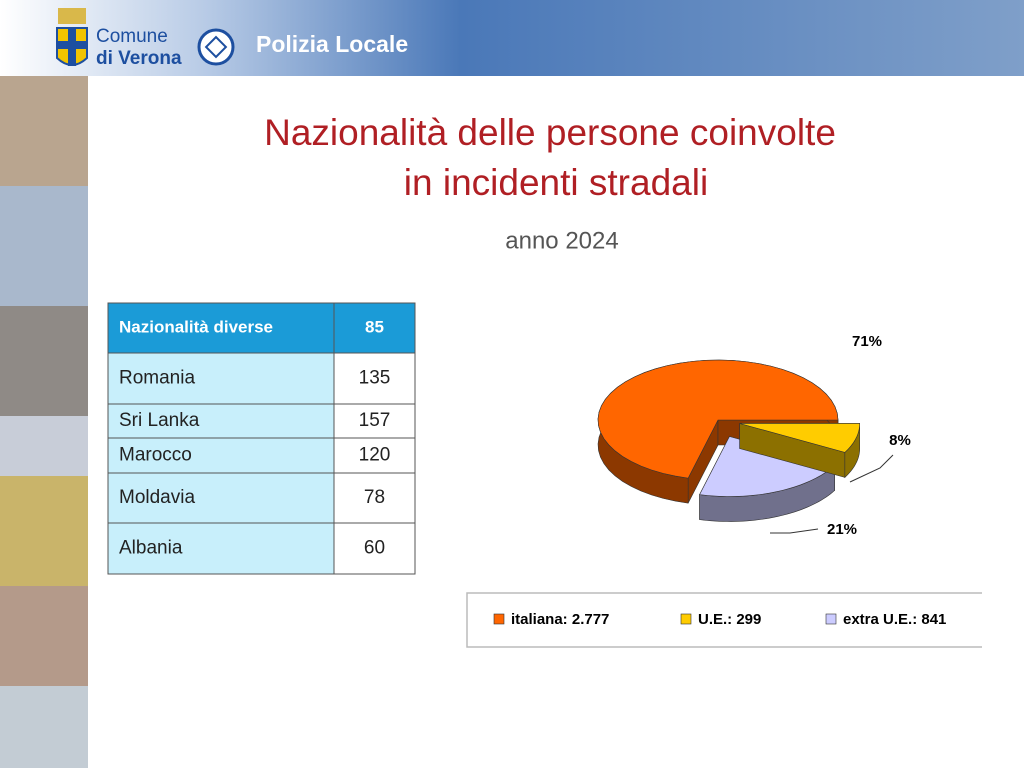  I want to click on cell-text: Romania, so click(157, 378).